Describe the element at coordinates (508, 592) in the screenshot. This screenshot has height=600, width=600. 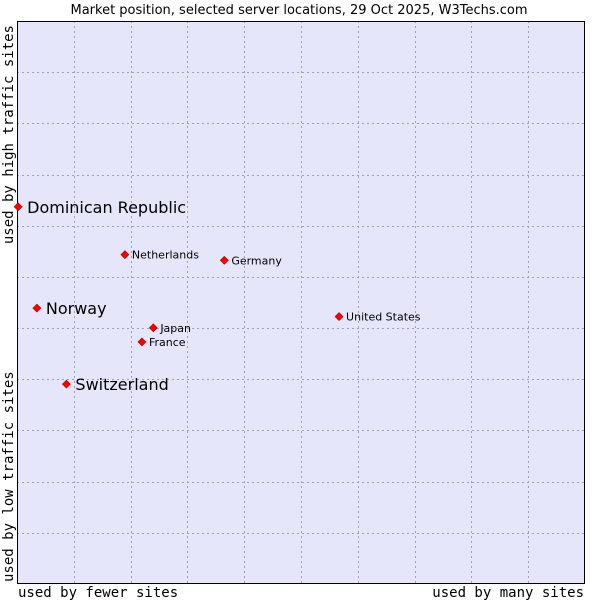
I see `x-axis-label-right: used by many sites` at that location.